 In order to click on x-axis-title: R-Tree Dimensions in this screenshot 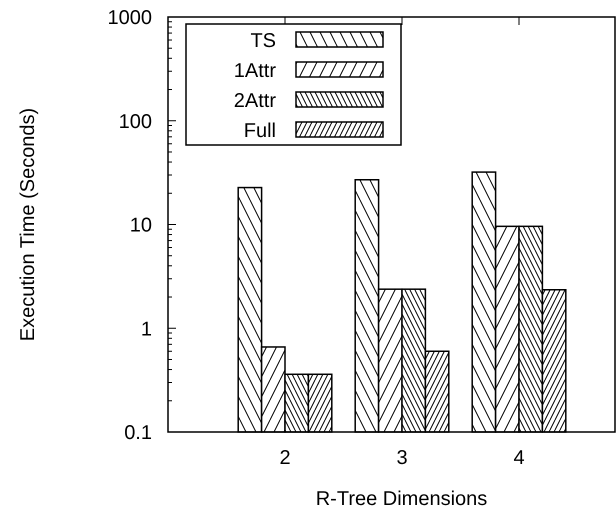, I will do `click(402, 499)`.